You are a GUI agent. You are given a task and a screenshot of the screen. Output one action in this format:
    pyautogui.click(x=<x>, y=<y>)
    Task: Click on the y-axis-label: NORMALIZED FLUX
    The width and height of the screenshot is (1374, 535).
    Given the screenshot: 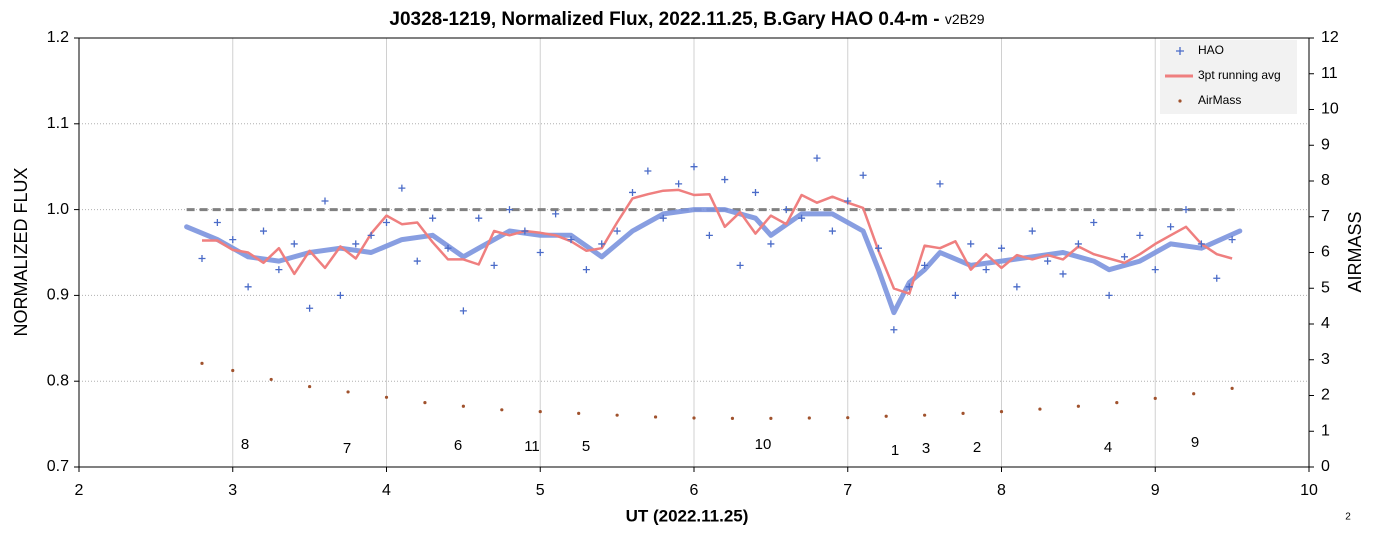 What is the action you would take?
    pyautogui.click(x=21, y=251)
    